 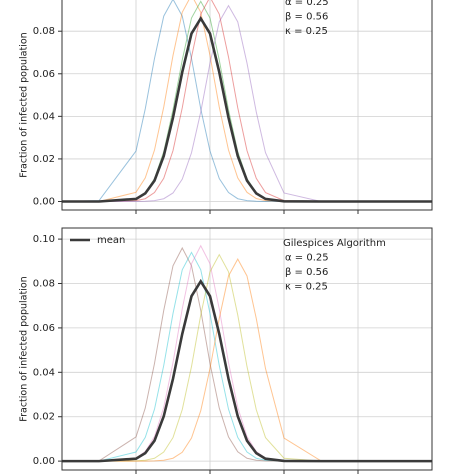 I want to click on annotation: Gilespices Algorithm, so click(x=334, y=243).